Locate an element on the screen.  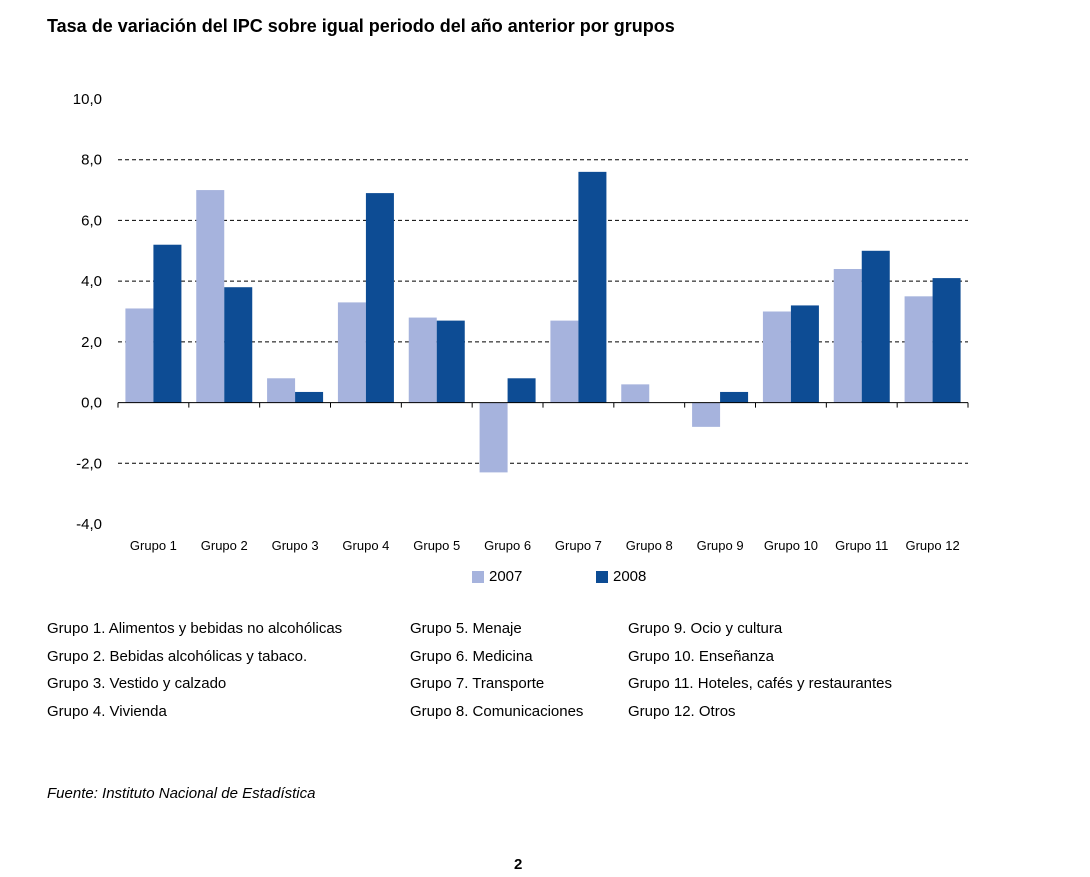
note-item: Grupo 2. Bebidas alcohólicas y tabaco. is located at coordinates (177, 656).